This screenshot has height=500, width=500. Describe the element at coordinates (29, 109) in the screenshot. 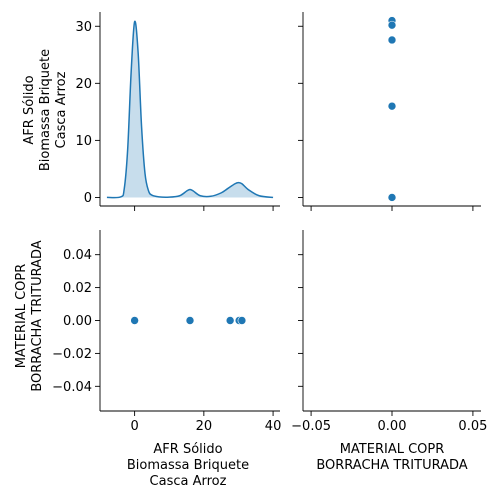

I see `y-title-line-1: AFR Sólido` at that location.